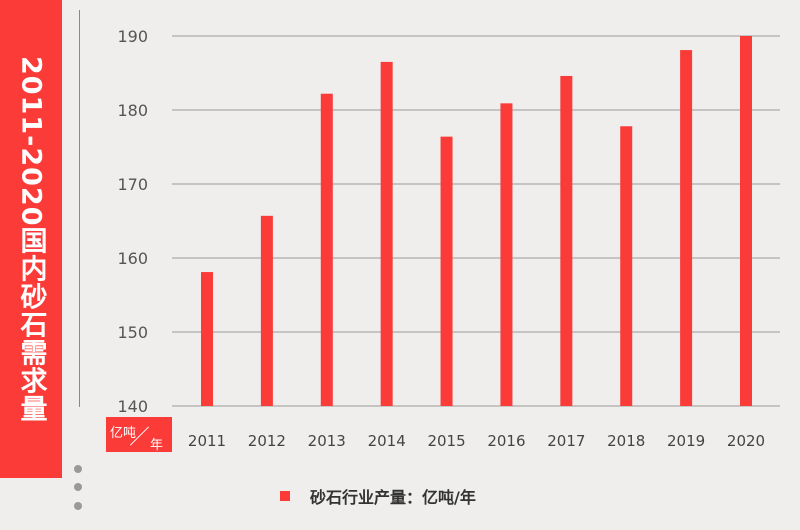 The image size is (800, 530). I want to click on unit-label: 亿吨 年, so click(139, 435).